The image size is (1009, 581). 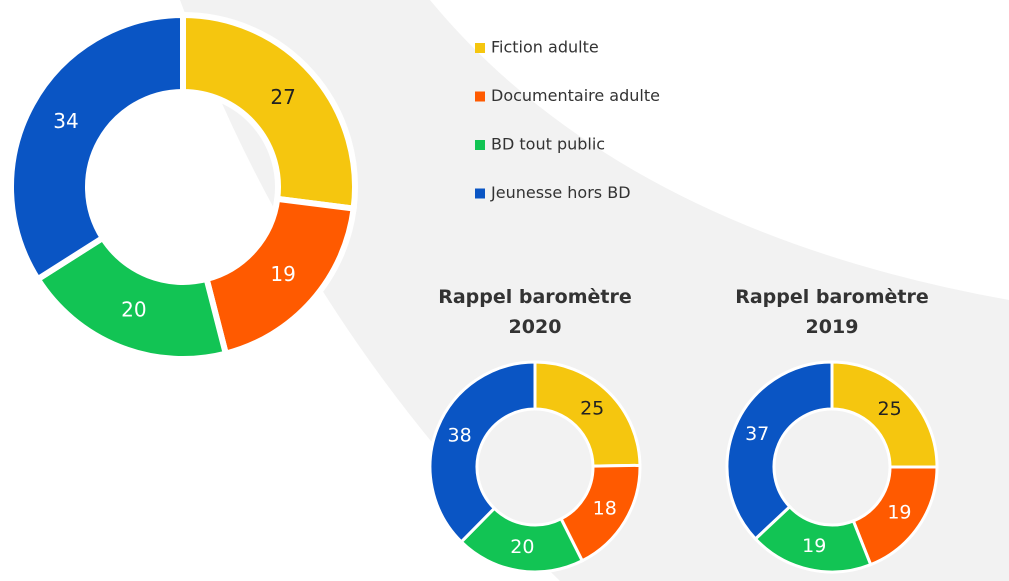 I want to click on legend-label: BD tout public, so click(x=548, y=144).